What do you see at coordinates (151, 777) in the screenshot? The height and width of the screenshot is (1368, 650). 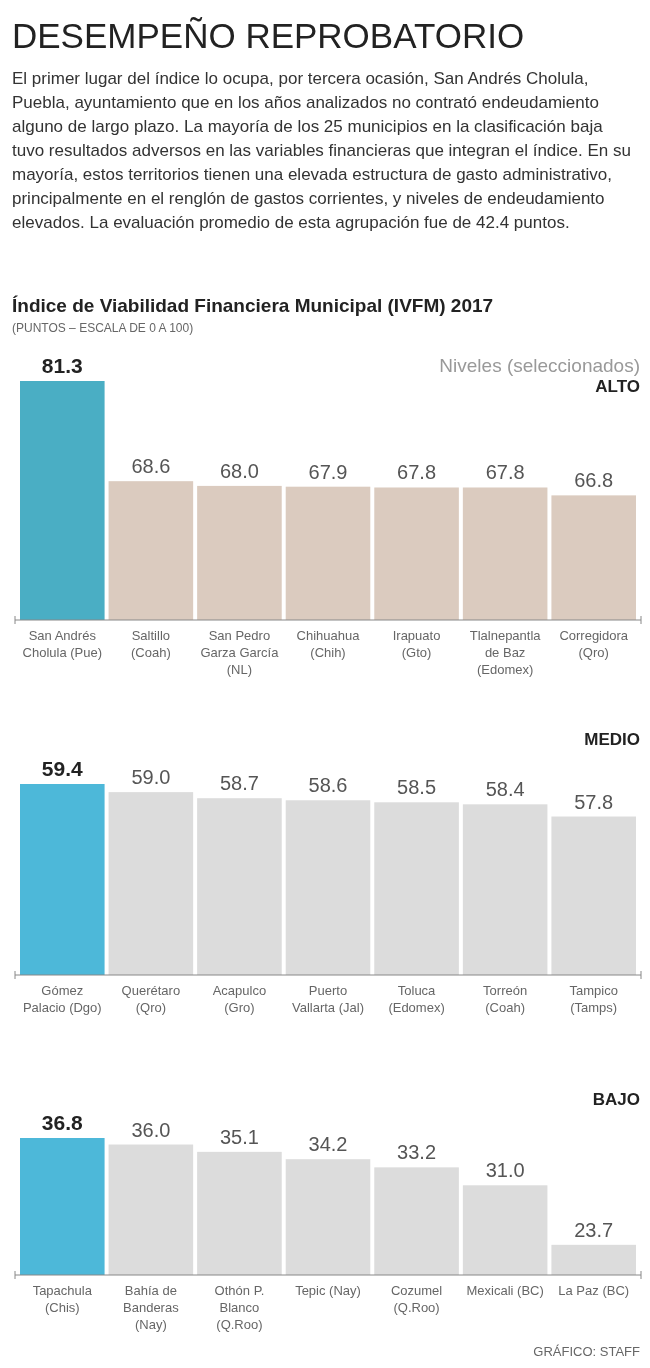 I see `data-label: 59.0` at bounding box center [151, 777].